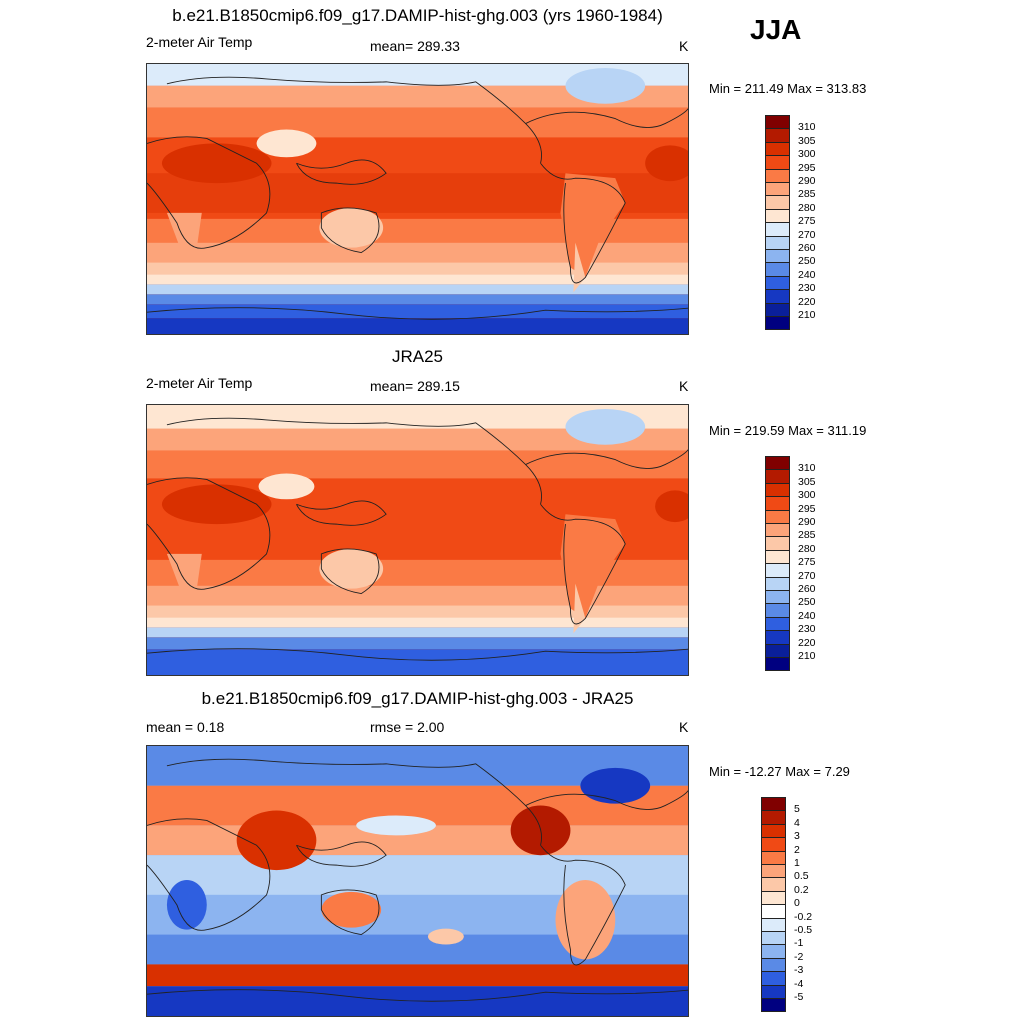 Image resolution: width=1024 pixels, height=1024 pixels. I want to click on colorbar-tick-label: -1, so click(799, 943).